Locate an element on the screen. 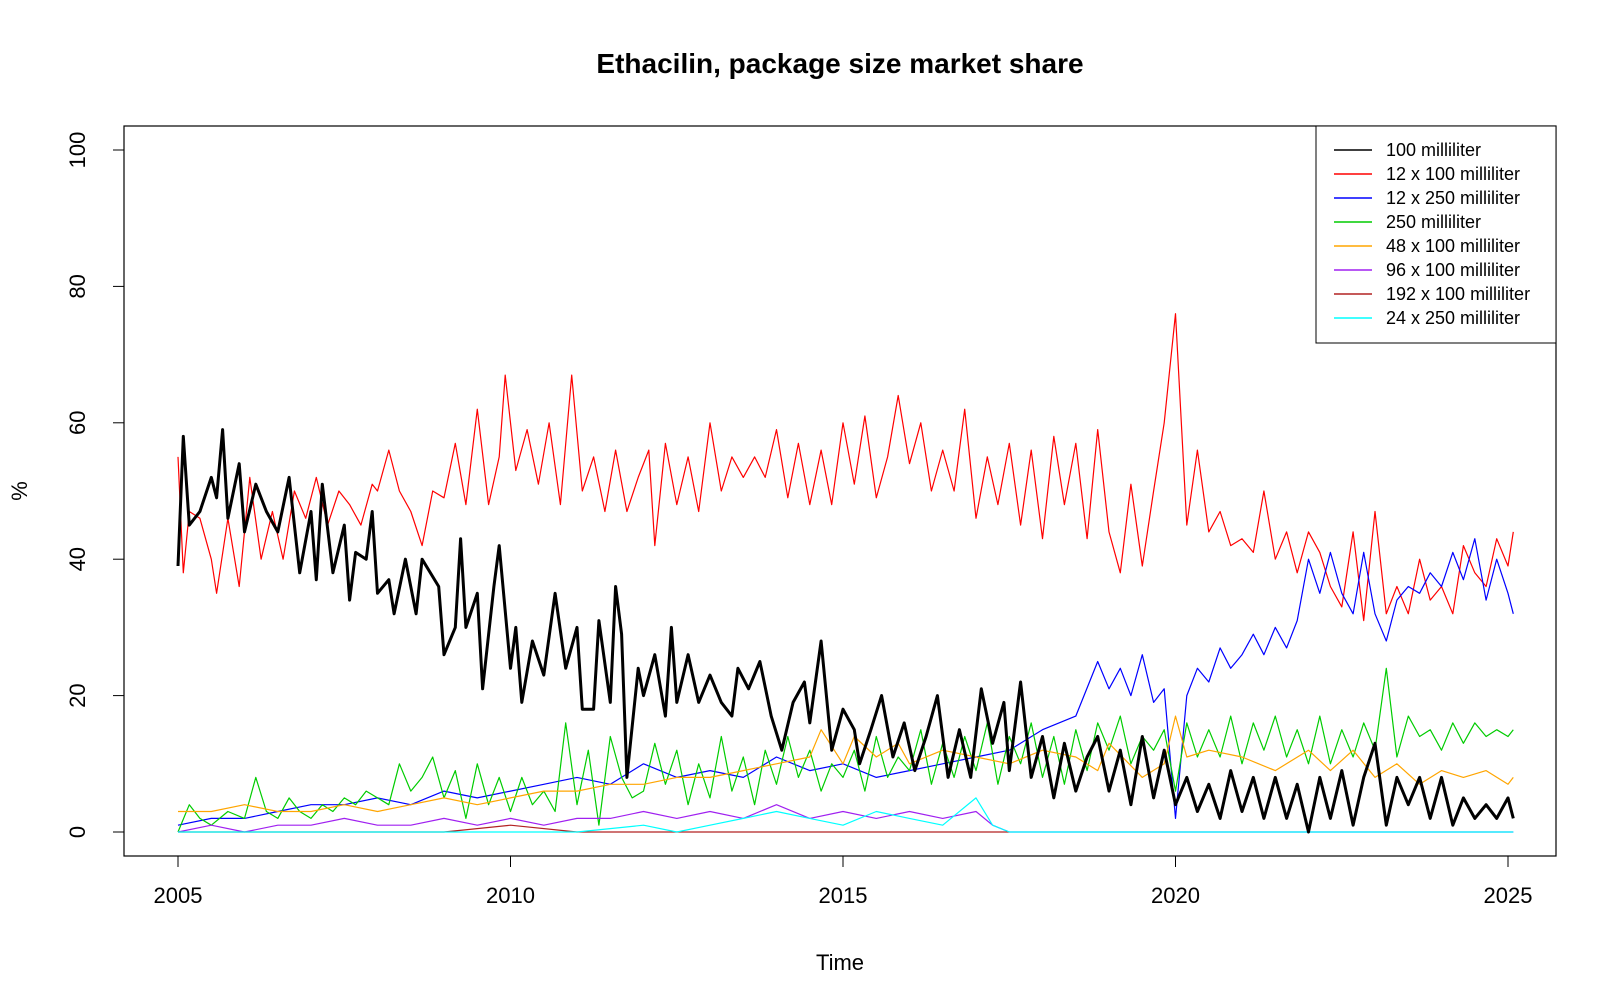  x-tick-label: 2020 is located at coordinates (1175, 895).